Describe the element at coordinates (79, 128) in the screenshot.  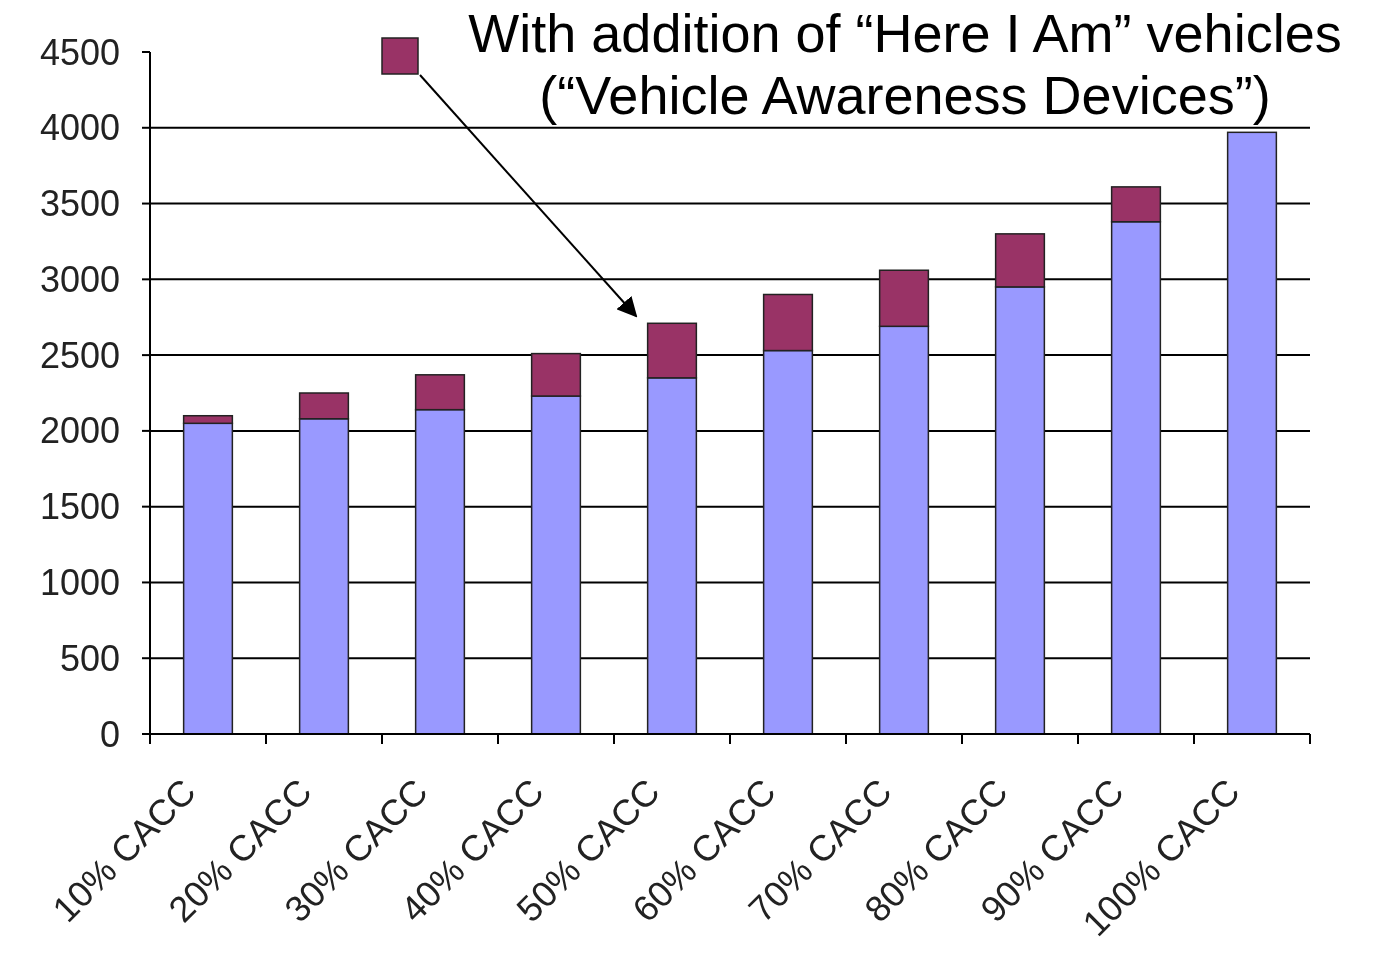
I see `y-tick-label: 4000` at that location.